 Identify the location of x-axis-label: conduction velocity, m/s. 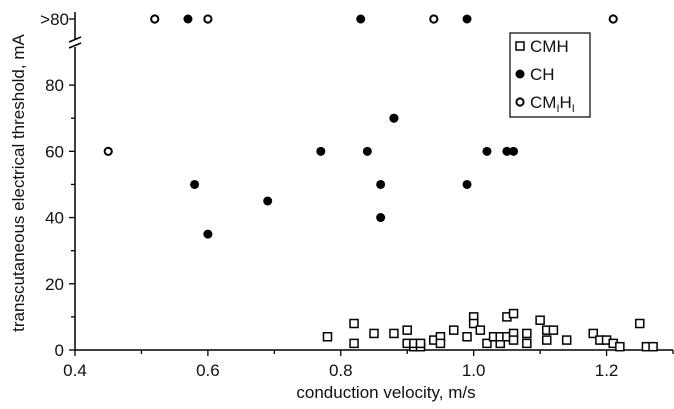
(385, 392).